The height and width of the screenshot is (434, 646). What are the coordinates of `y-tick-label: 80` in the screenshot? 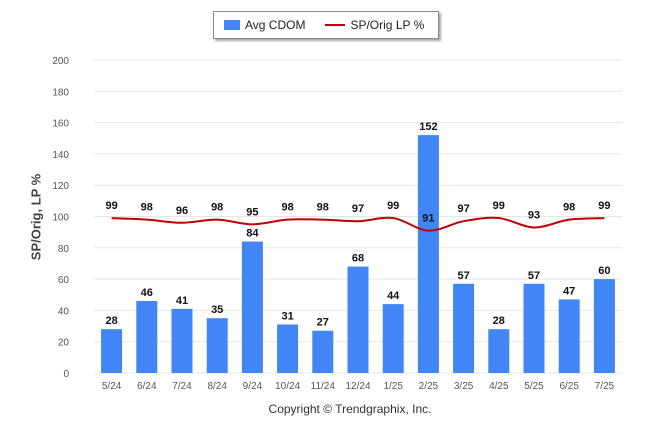 It's located at (64, 249).